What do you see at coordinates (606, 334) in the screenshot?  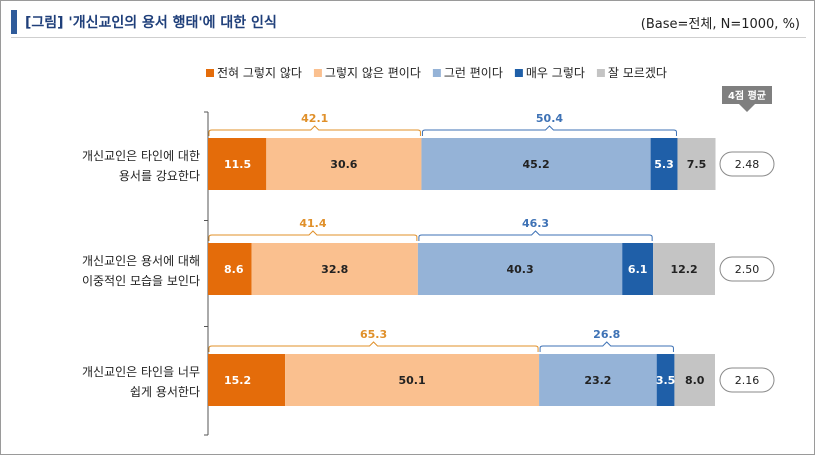 I see `positive-total-label: 26.8` at bounding box center [606, 334].